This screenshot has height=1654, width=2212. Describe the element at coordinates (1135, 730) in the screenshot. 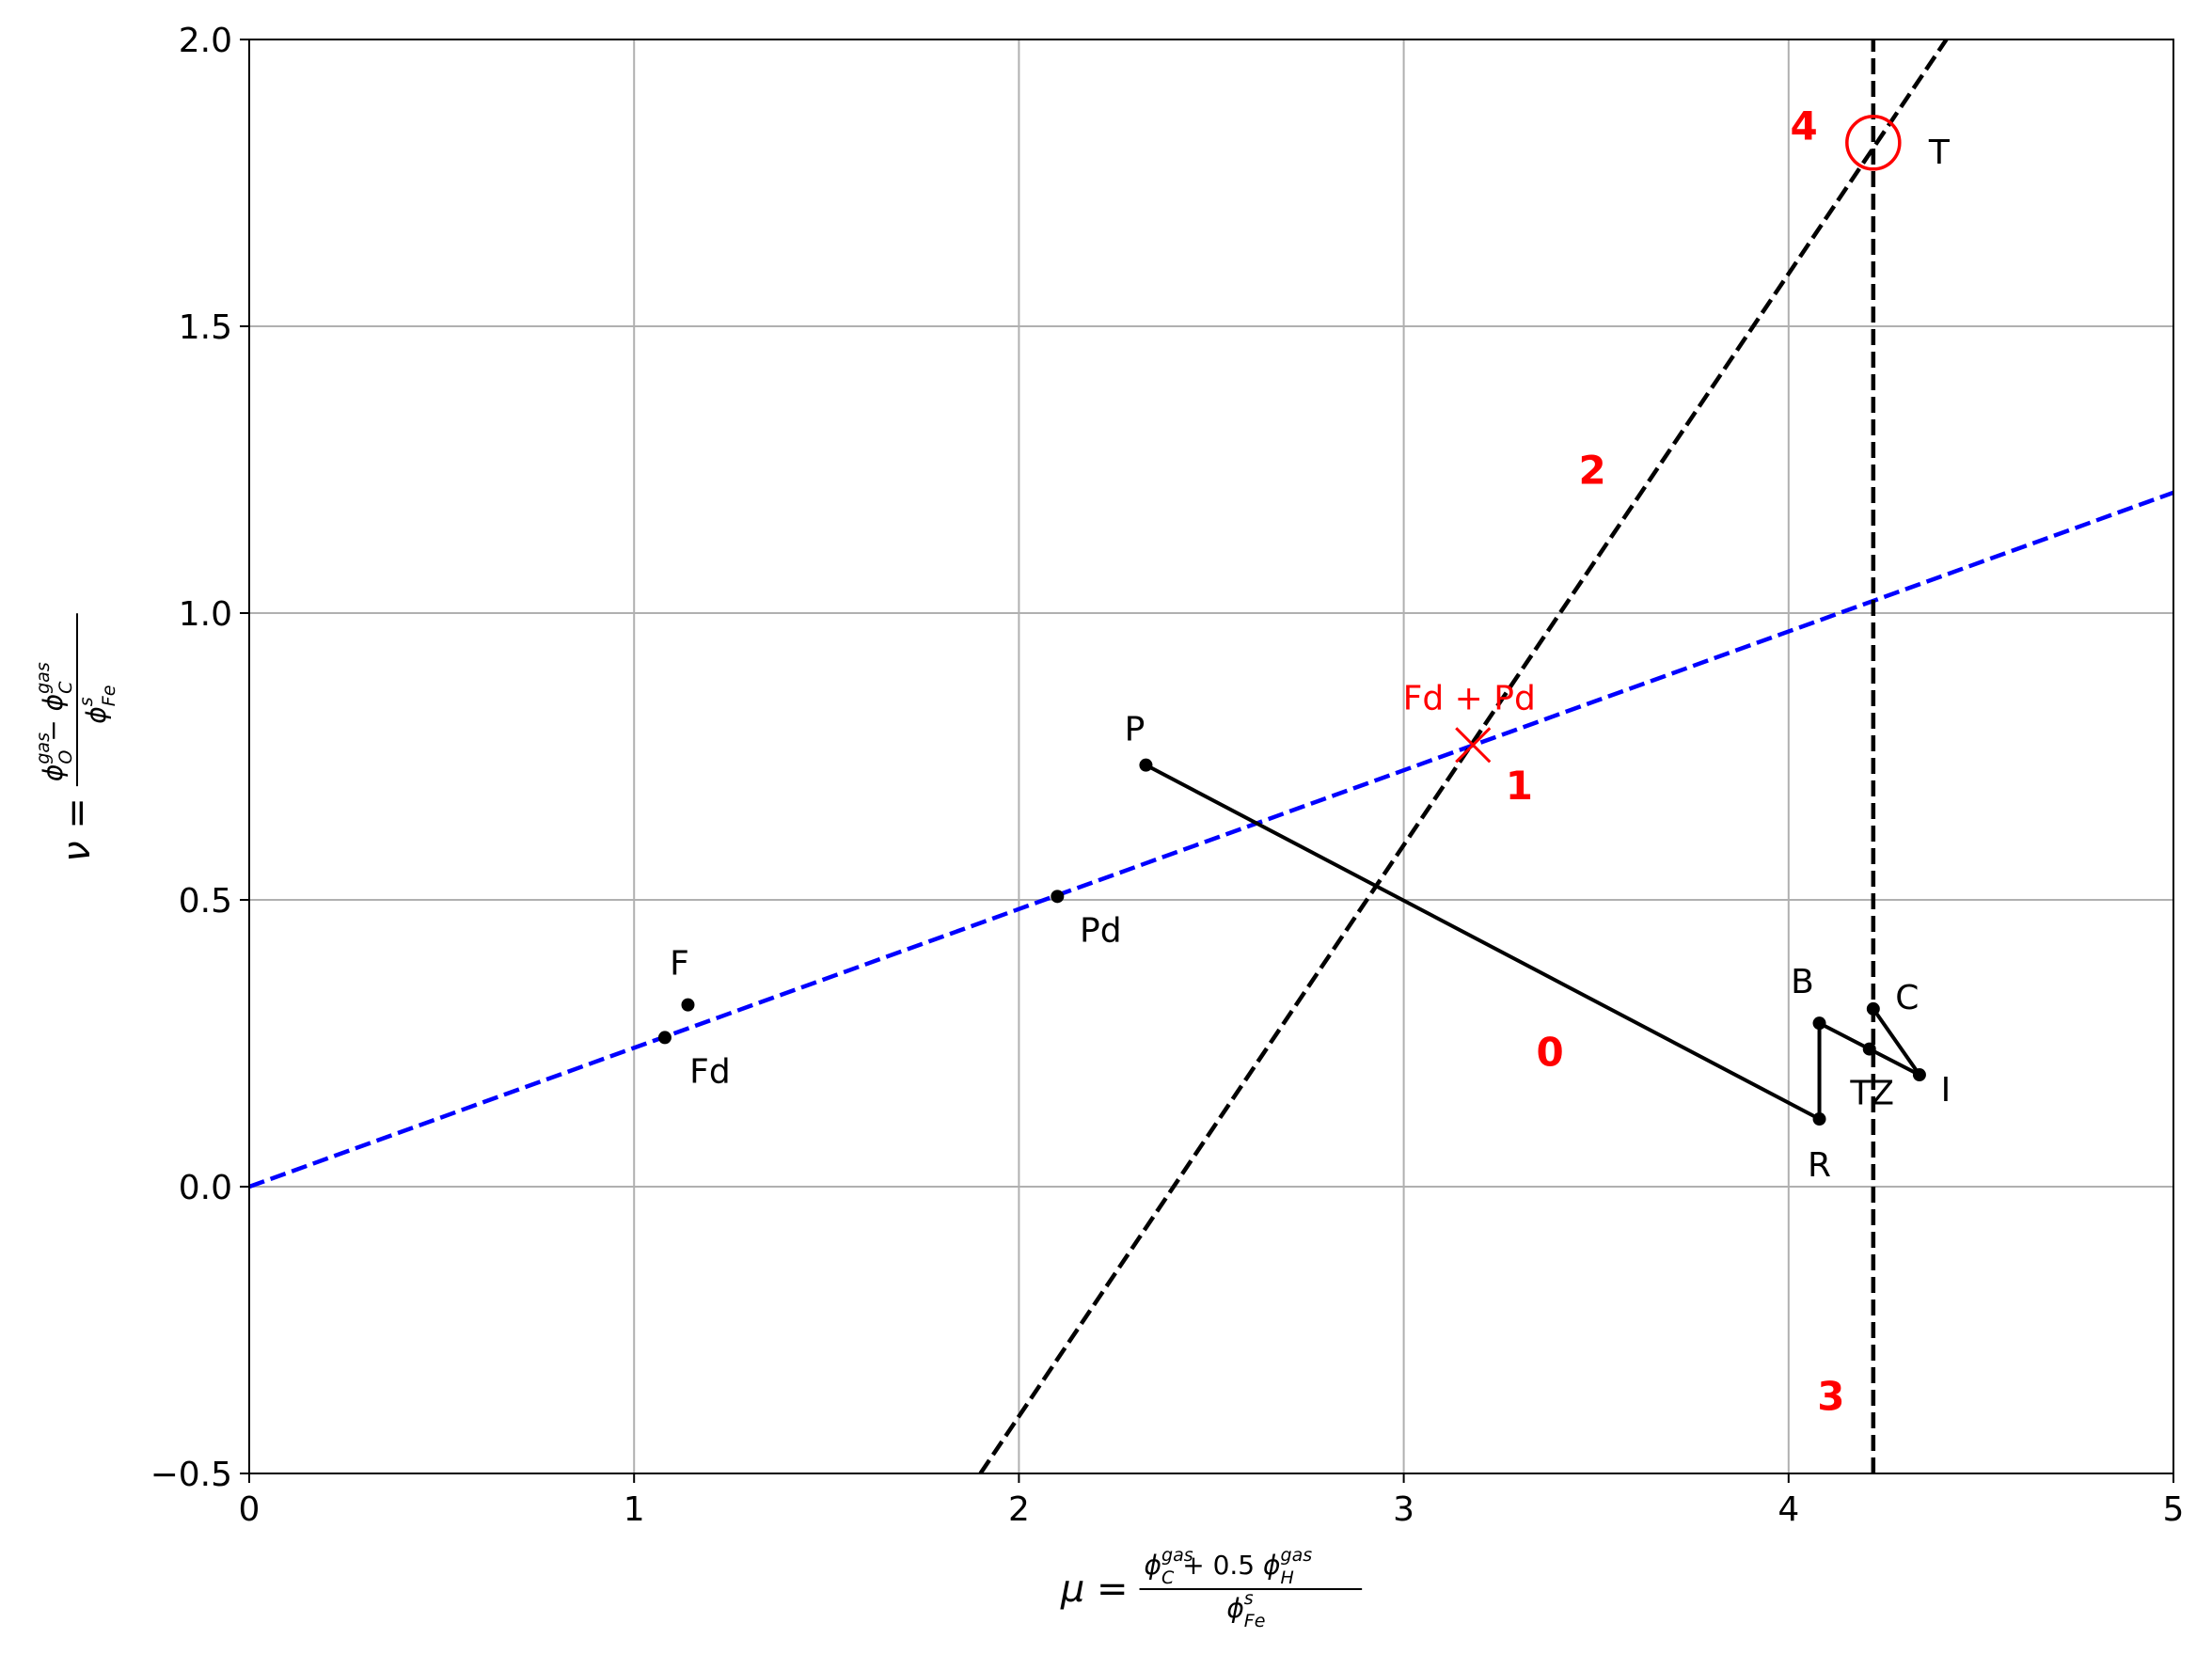

I see `point-label: P` at that location.